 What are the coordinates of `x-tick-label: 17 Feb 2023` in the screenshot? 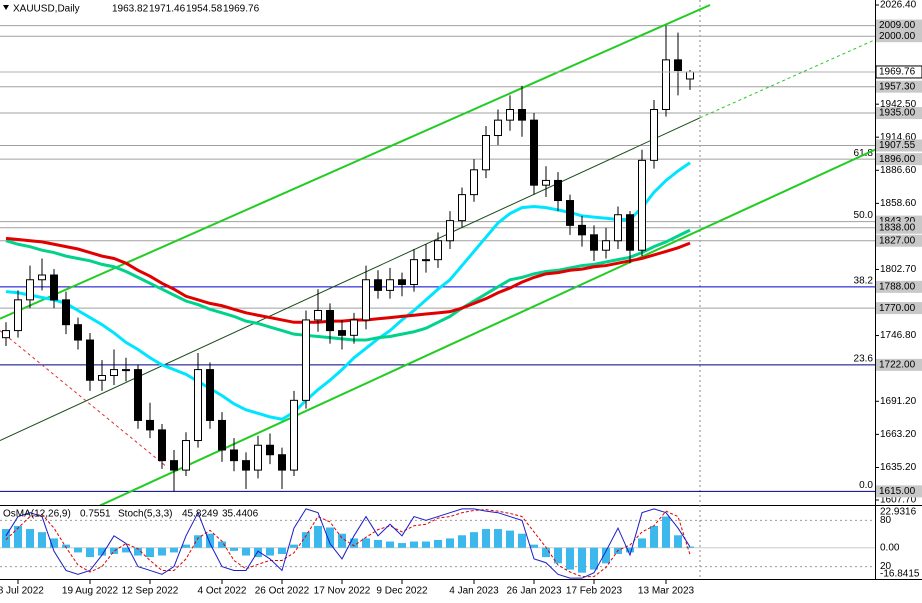 It's located at (594, 591).